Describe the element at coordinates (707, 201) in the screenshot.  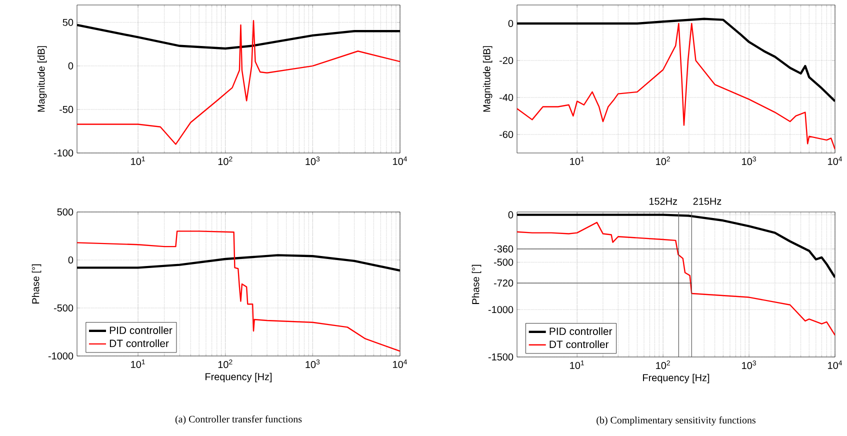
I see `ref-line-label: 215Hz` at that location.